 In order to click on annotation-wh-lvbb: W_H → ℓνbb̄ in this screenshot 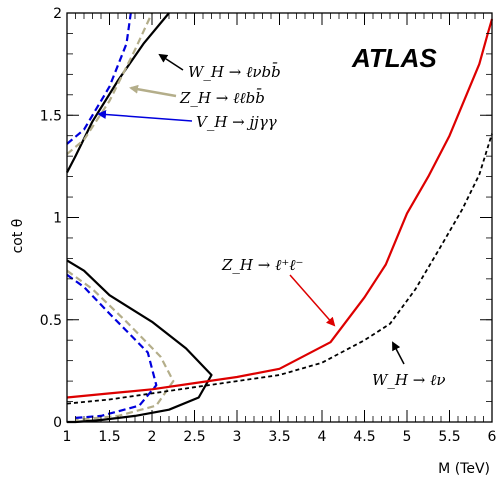, I will do `click(234, 72)`.